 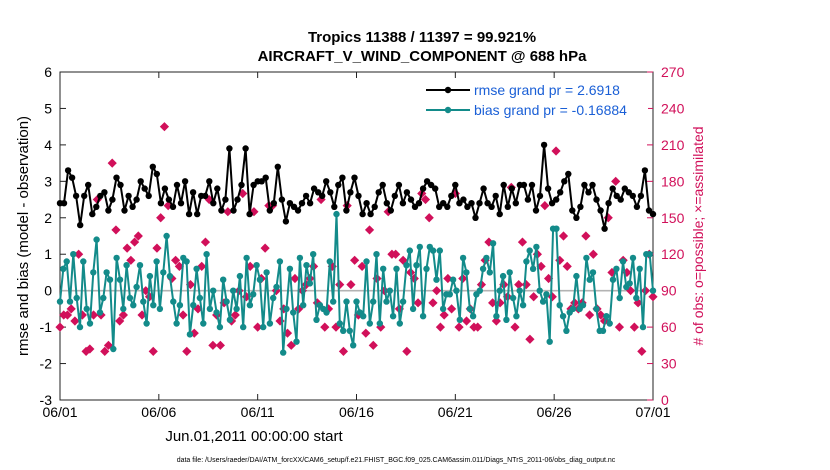 I want to click on legend-bias-marker, so click(x=448, y=110).